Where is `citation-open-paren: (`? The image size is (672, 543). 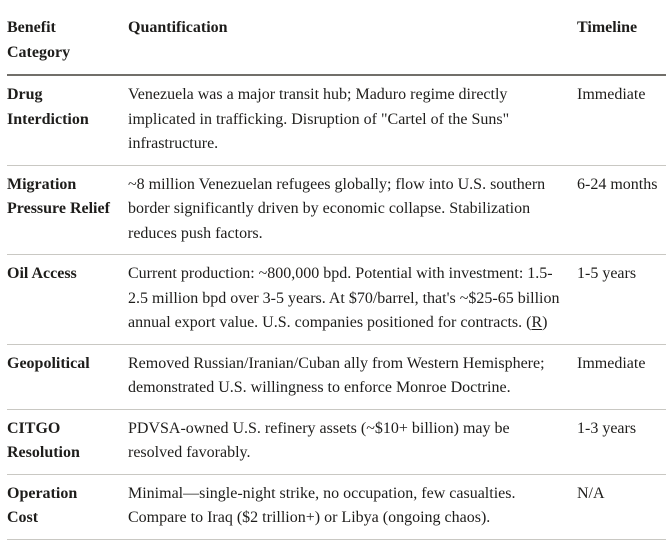
citation-open-paren: ( is located at coordinates (527, 322).